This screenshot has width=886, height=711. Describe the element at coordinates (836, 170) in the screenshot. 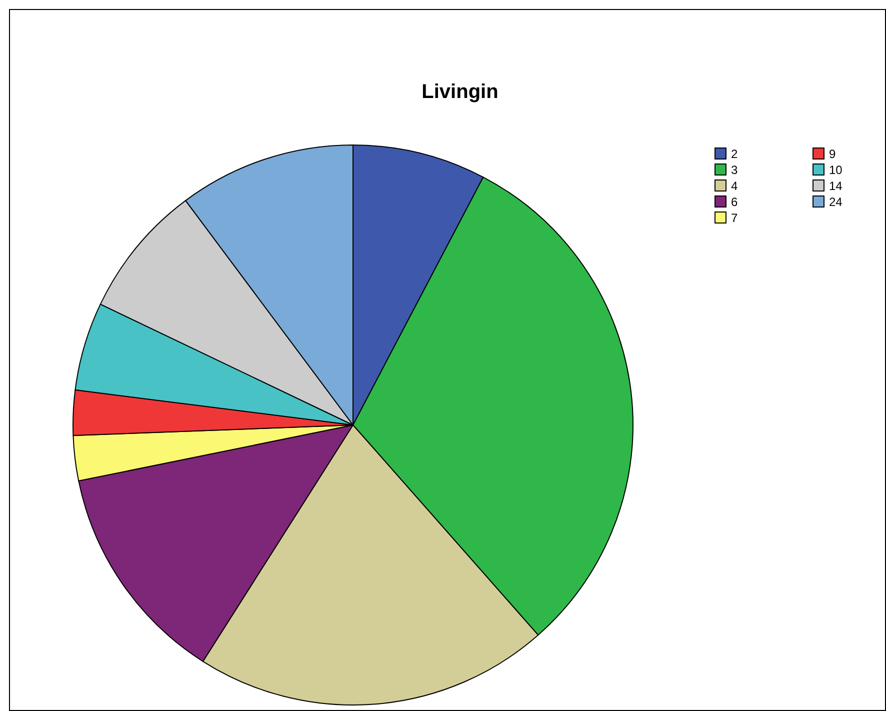

I see `legend-label: 10` at that location.